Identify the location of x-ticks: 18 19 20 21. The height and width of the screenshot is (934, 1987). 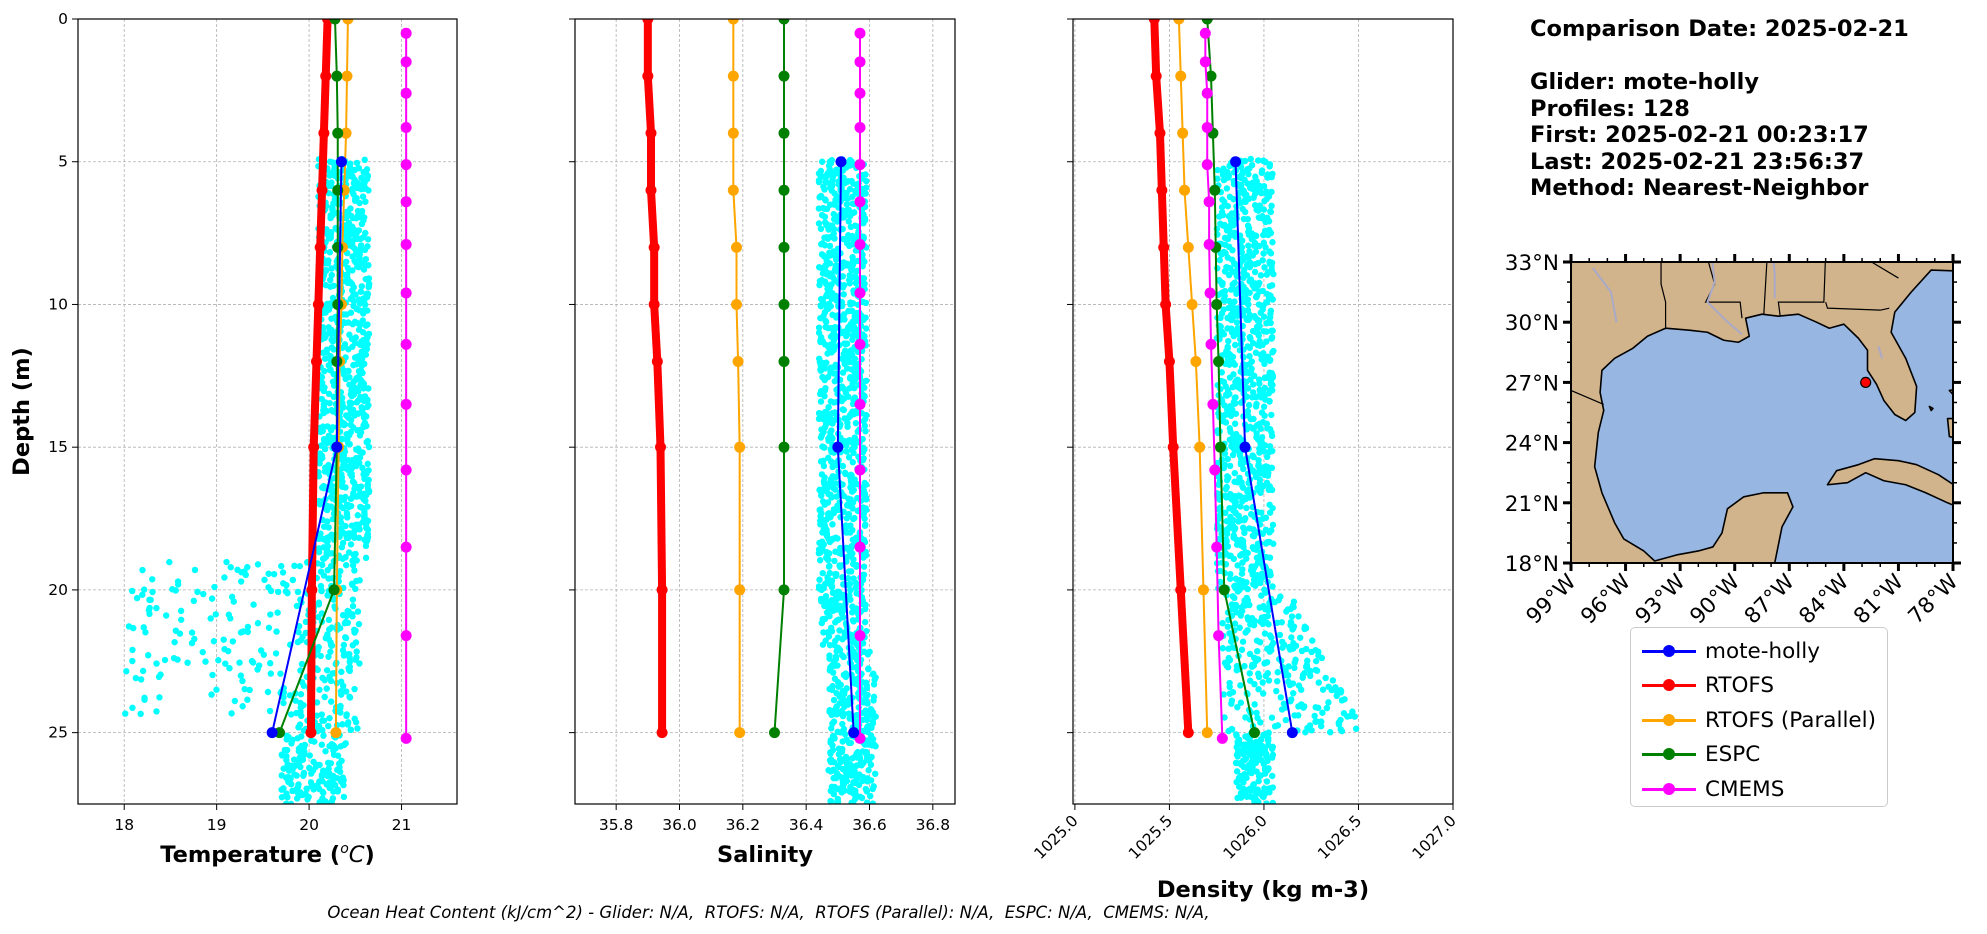
(262, 819).